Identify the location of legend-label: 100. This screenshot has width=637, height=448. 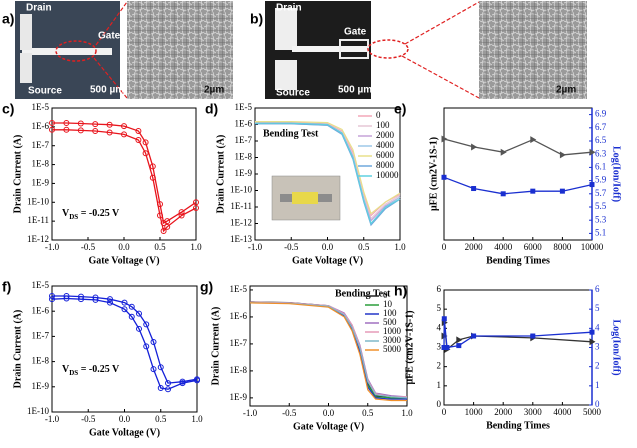
(390, 313).